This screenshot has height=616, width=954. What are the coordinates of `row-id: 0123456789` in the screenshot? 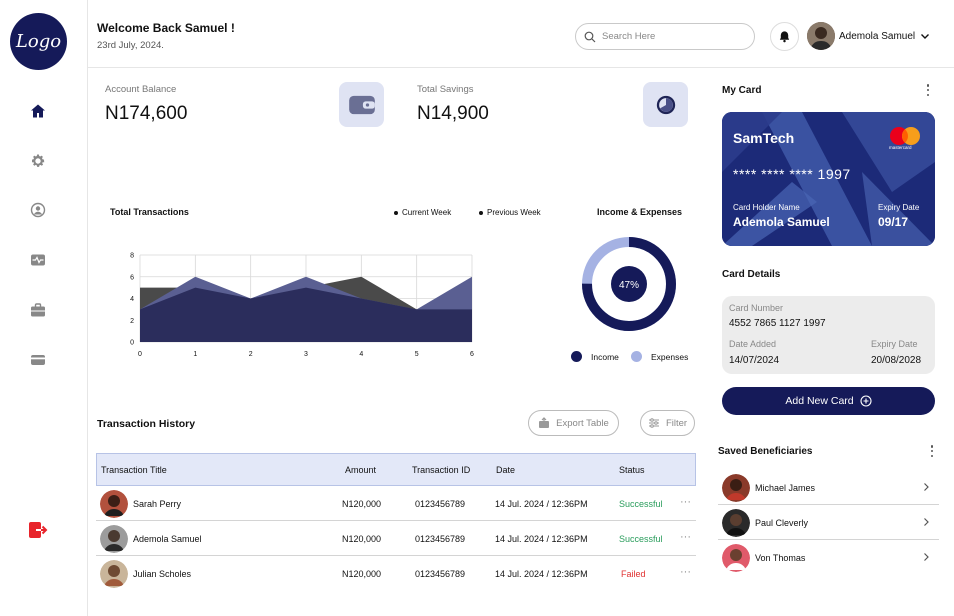 It's located at (440, 574).